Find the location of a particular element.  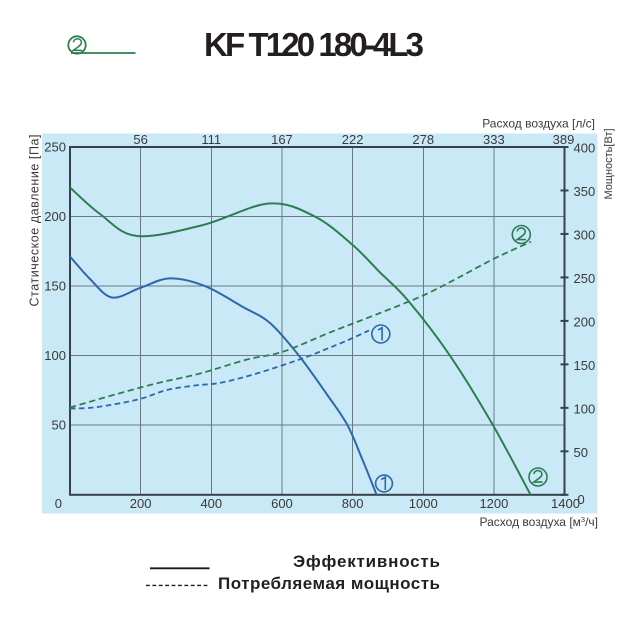

svg-text: 600 is located at coordinates (282, 503).